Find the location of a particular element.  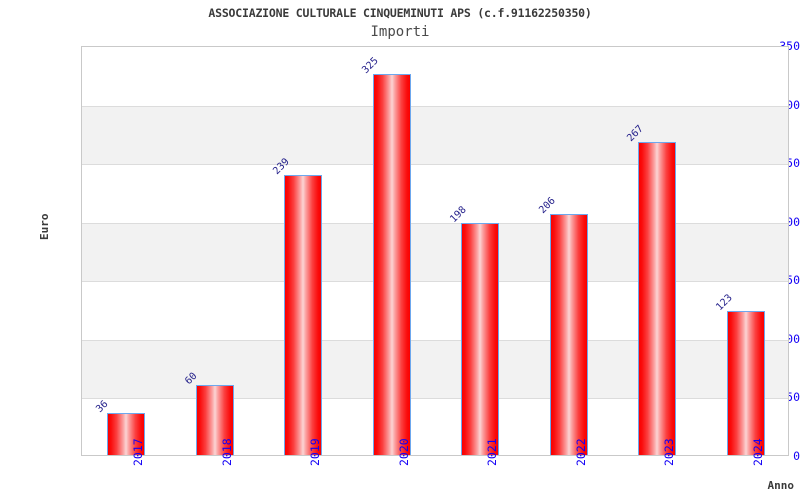

x-tick-label: 2024 is located at coordinates (757, 452).